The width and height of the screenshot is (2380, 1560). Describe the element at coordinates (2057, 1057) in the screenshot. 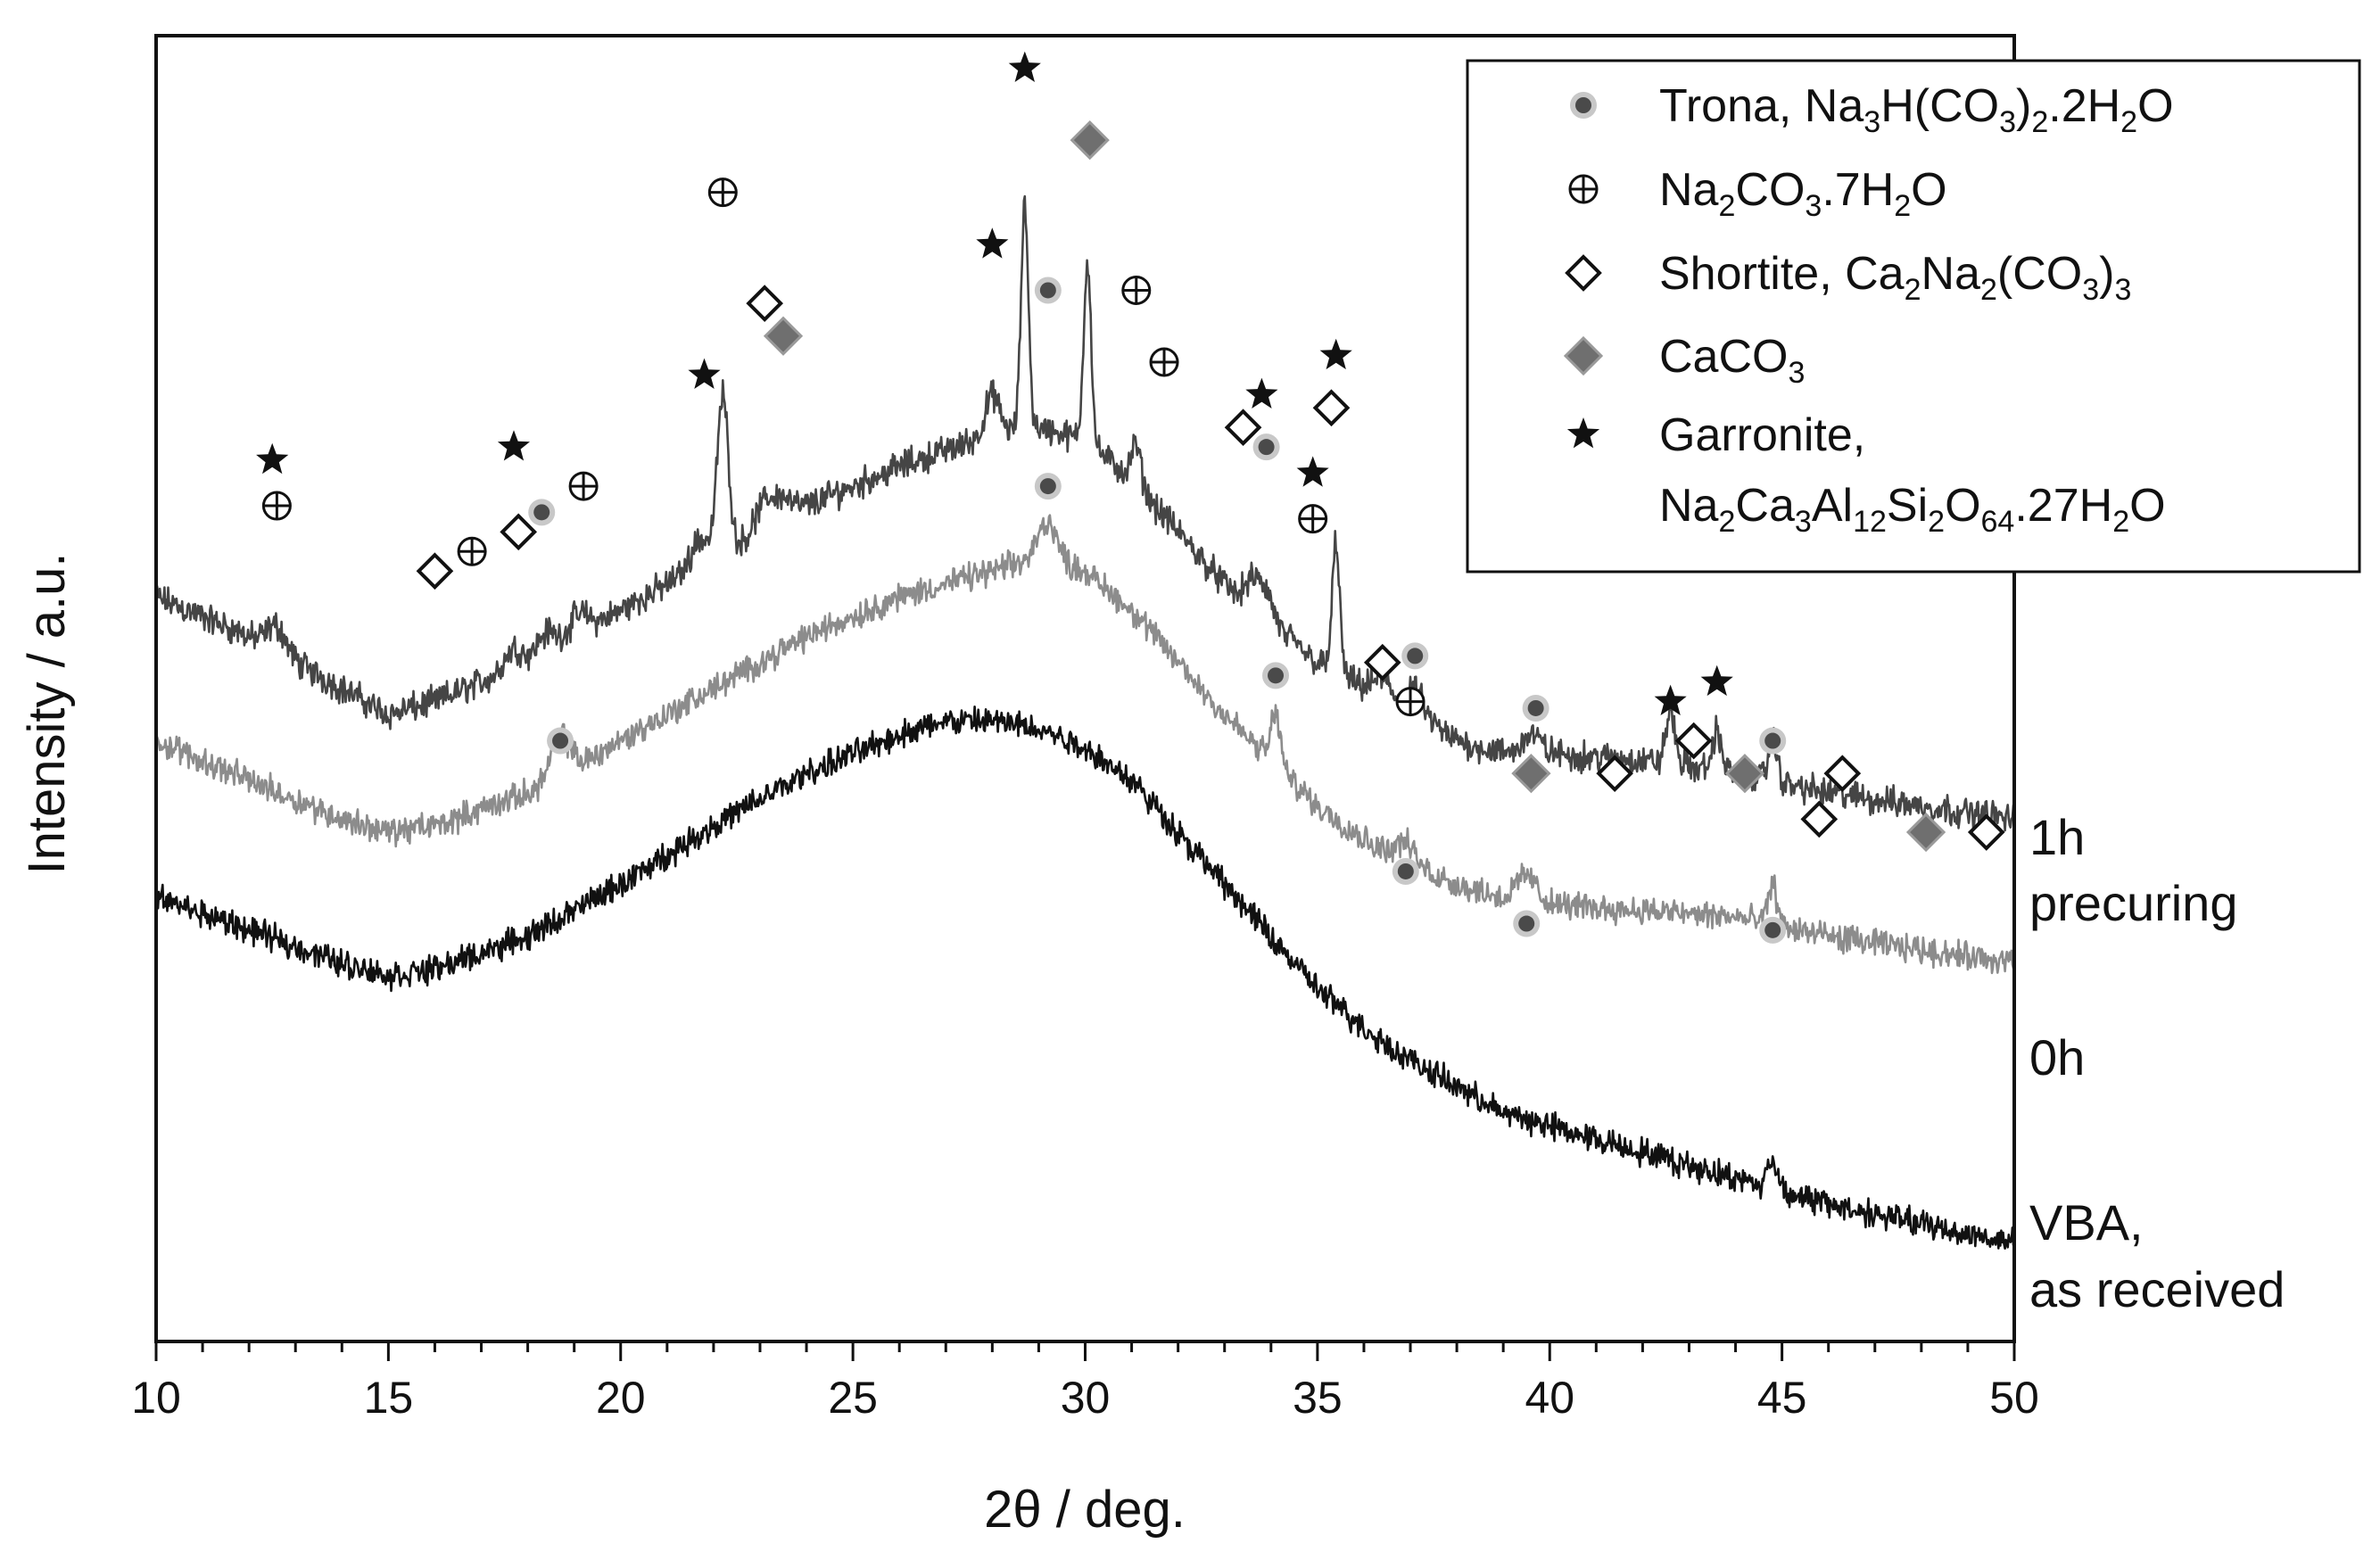

I see `series-label: 0h` at that location.